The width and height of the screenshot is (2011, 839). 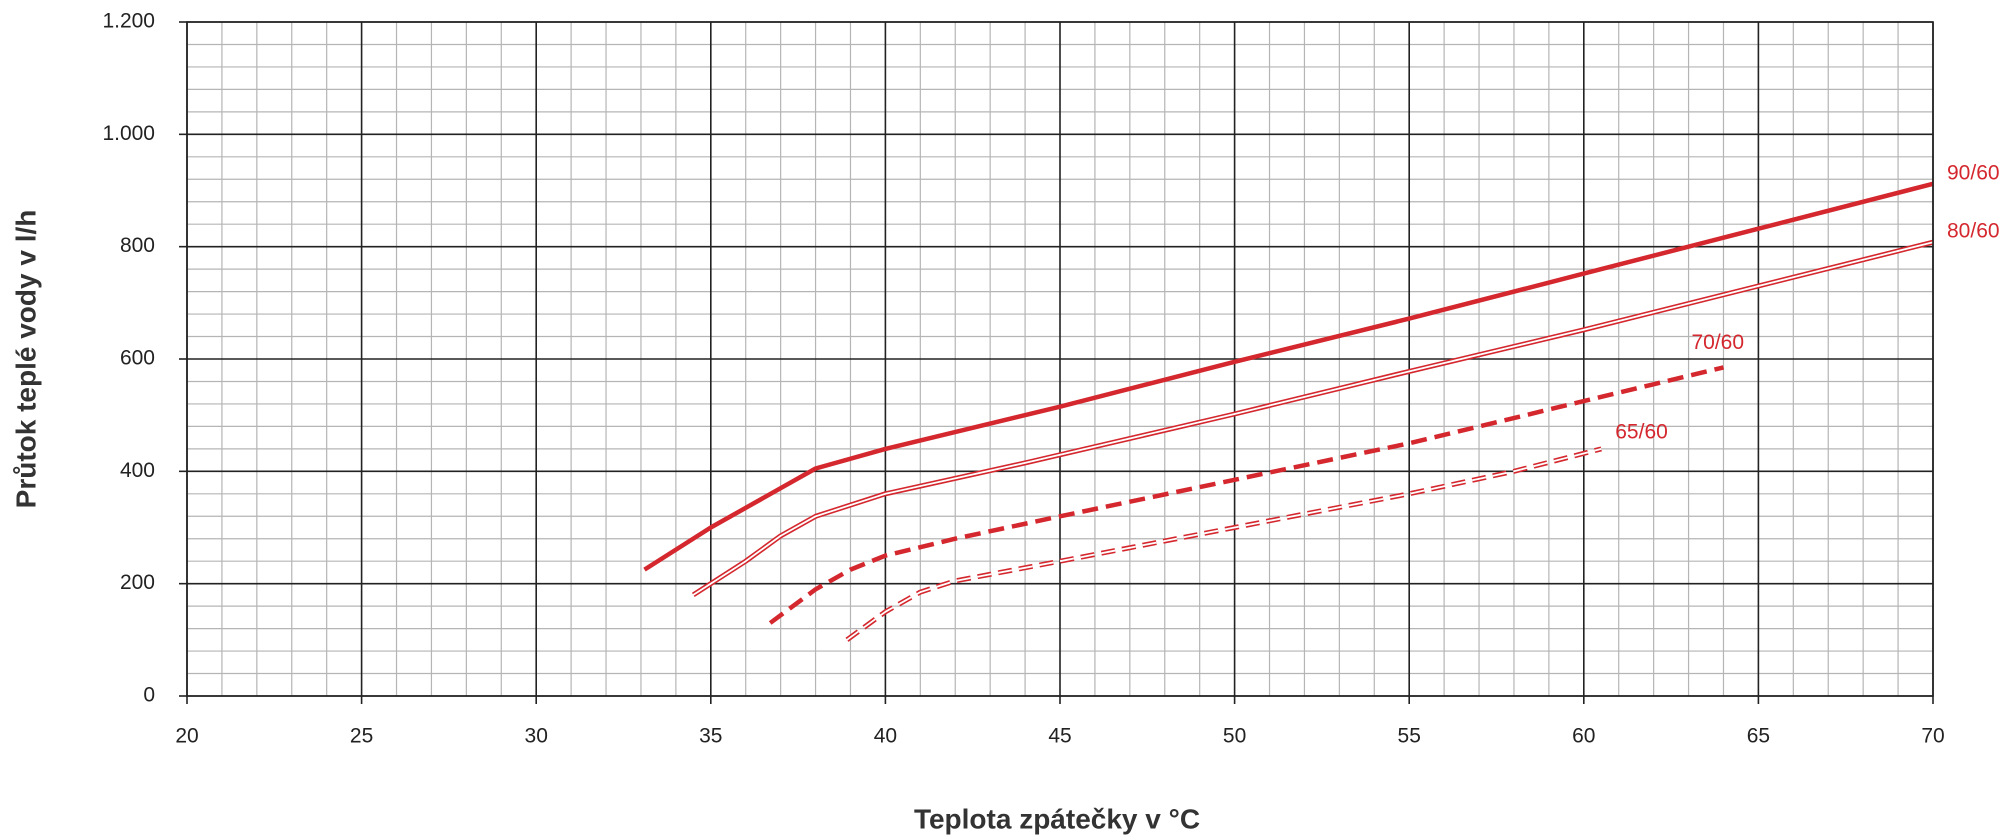 I want to click on x-tick-label: 65, so click(x=1758, y=736).